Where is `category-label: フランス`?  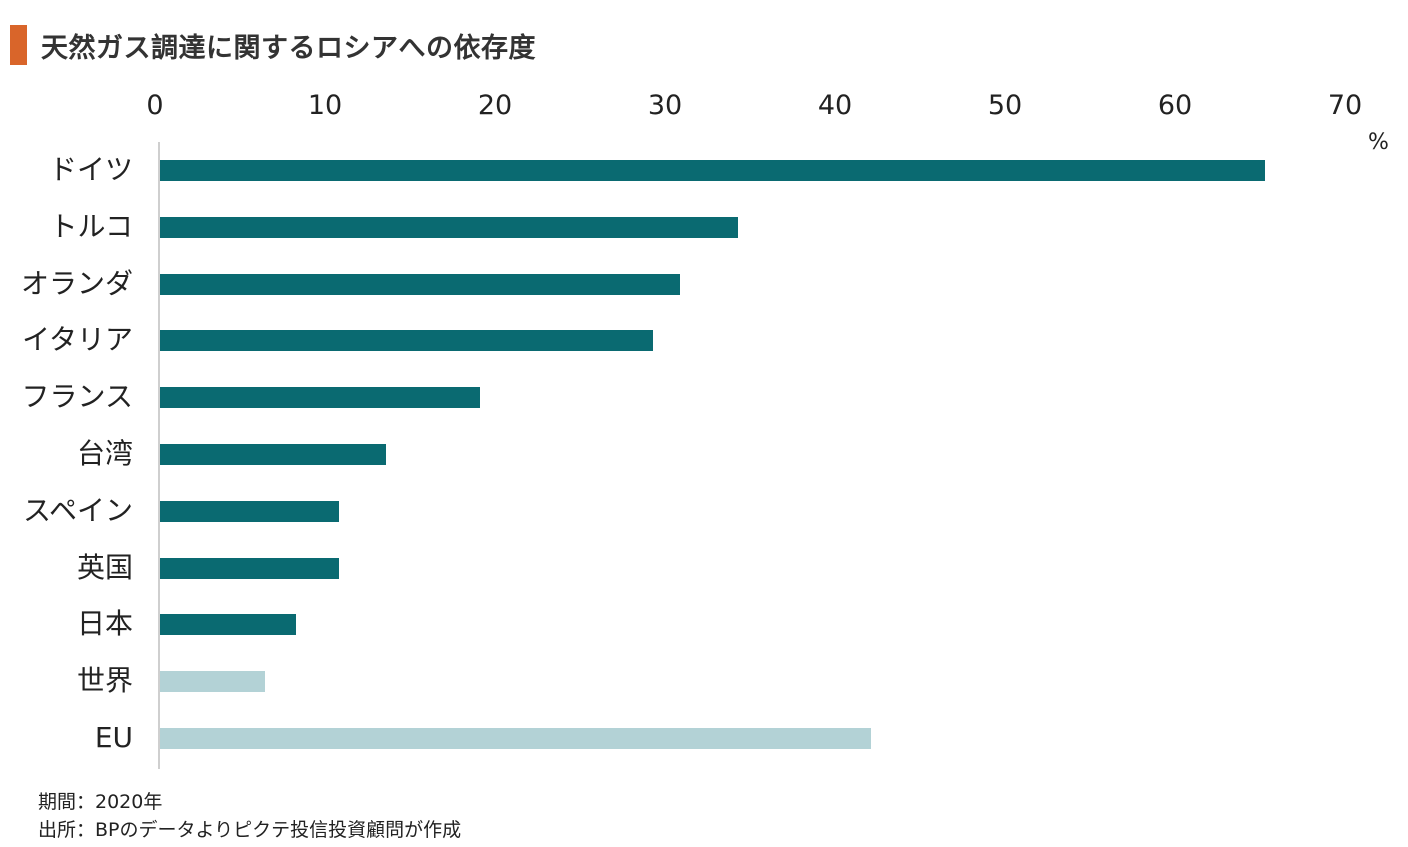
category-label: フランス is located at coordinates (77, 397).